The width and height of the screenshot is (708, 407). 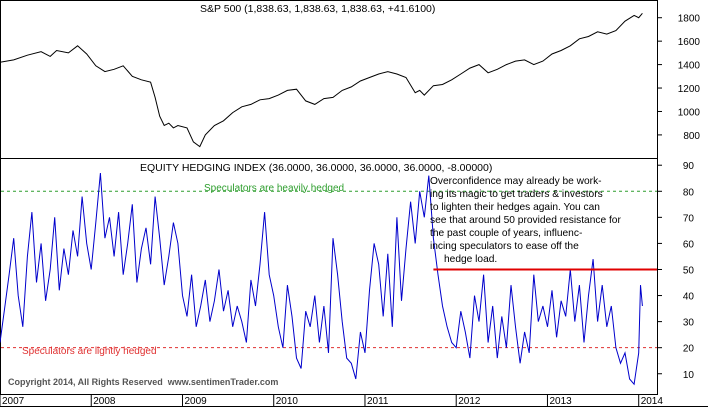 What do you see at coordinates (469, 401) in the screenshot?
I see `x-tick-label: 2012` at bounding box center [469, 401].